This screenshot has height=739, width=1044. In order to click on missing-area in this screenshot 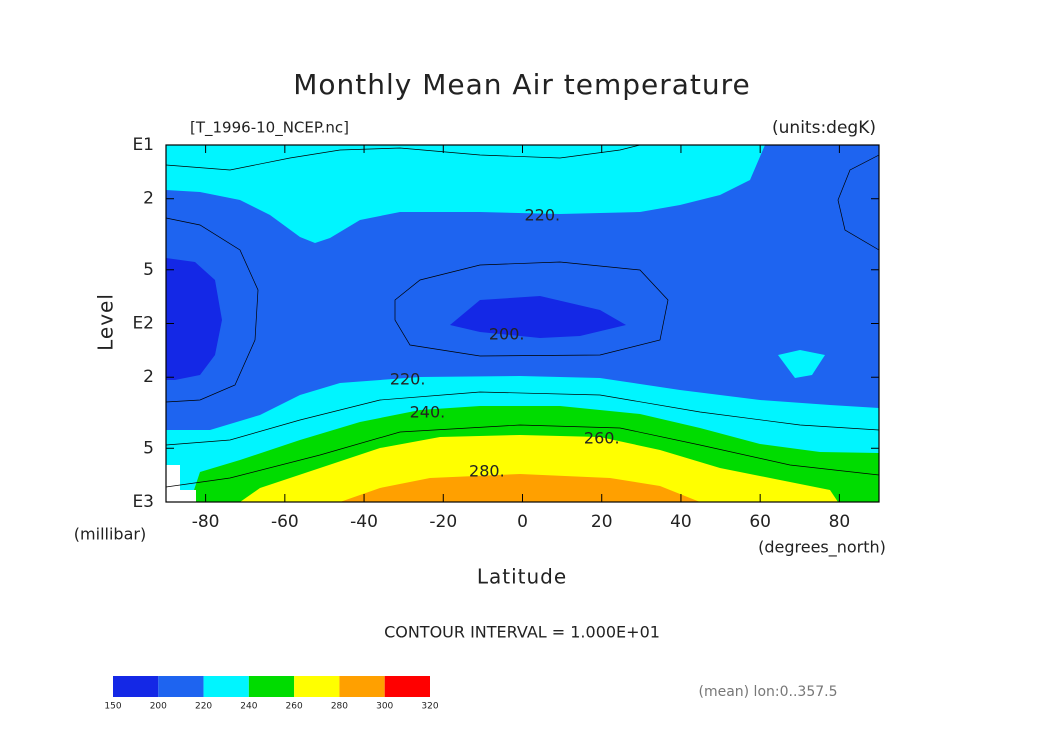, I will do `click(181, 483)`.